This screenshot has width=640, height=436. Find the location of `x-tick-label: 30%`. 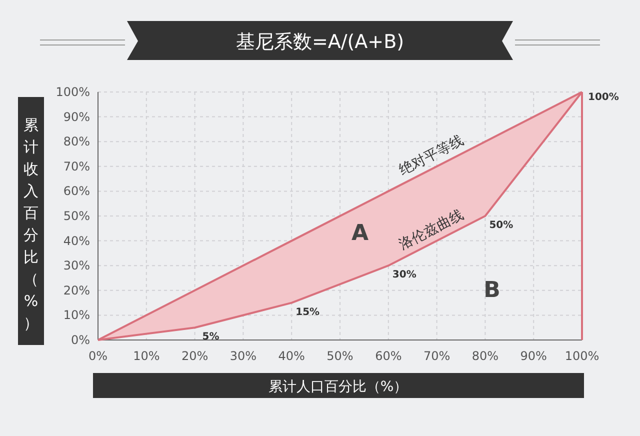

x-tick-label: 30% is located at coordinates (243, 356).